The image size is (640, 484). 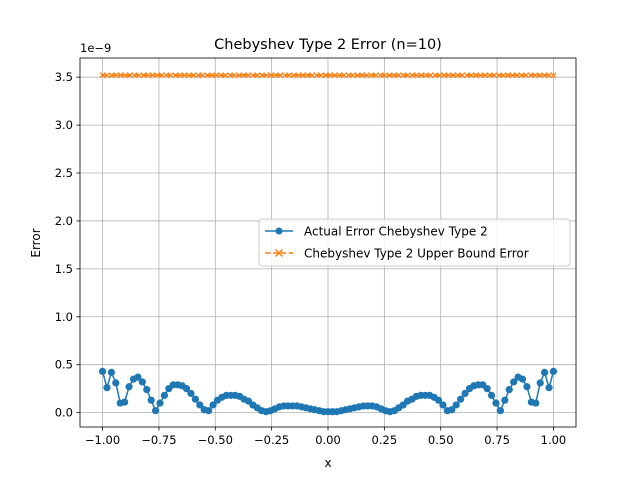 I want to click on x-tick-label: 0.75, so click(x=497, y=440).